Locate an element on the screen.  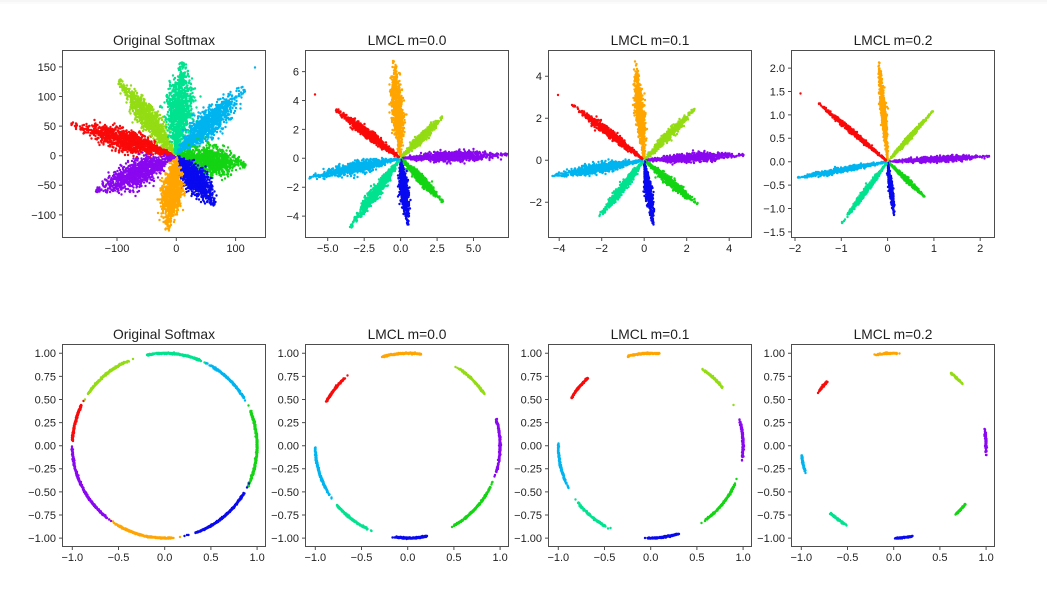
svg-text: 100 is located at coordinates (235, 249).